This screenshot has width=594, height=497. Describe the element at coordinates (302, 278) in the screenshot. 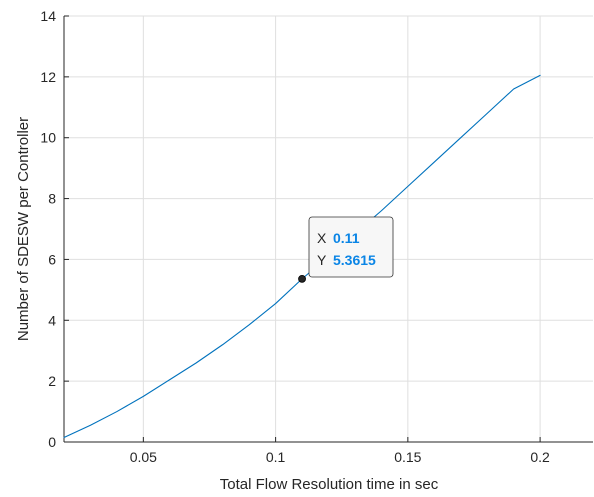

I see `datatip-marker` at that location.